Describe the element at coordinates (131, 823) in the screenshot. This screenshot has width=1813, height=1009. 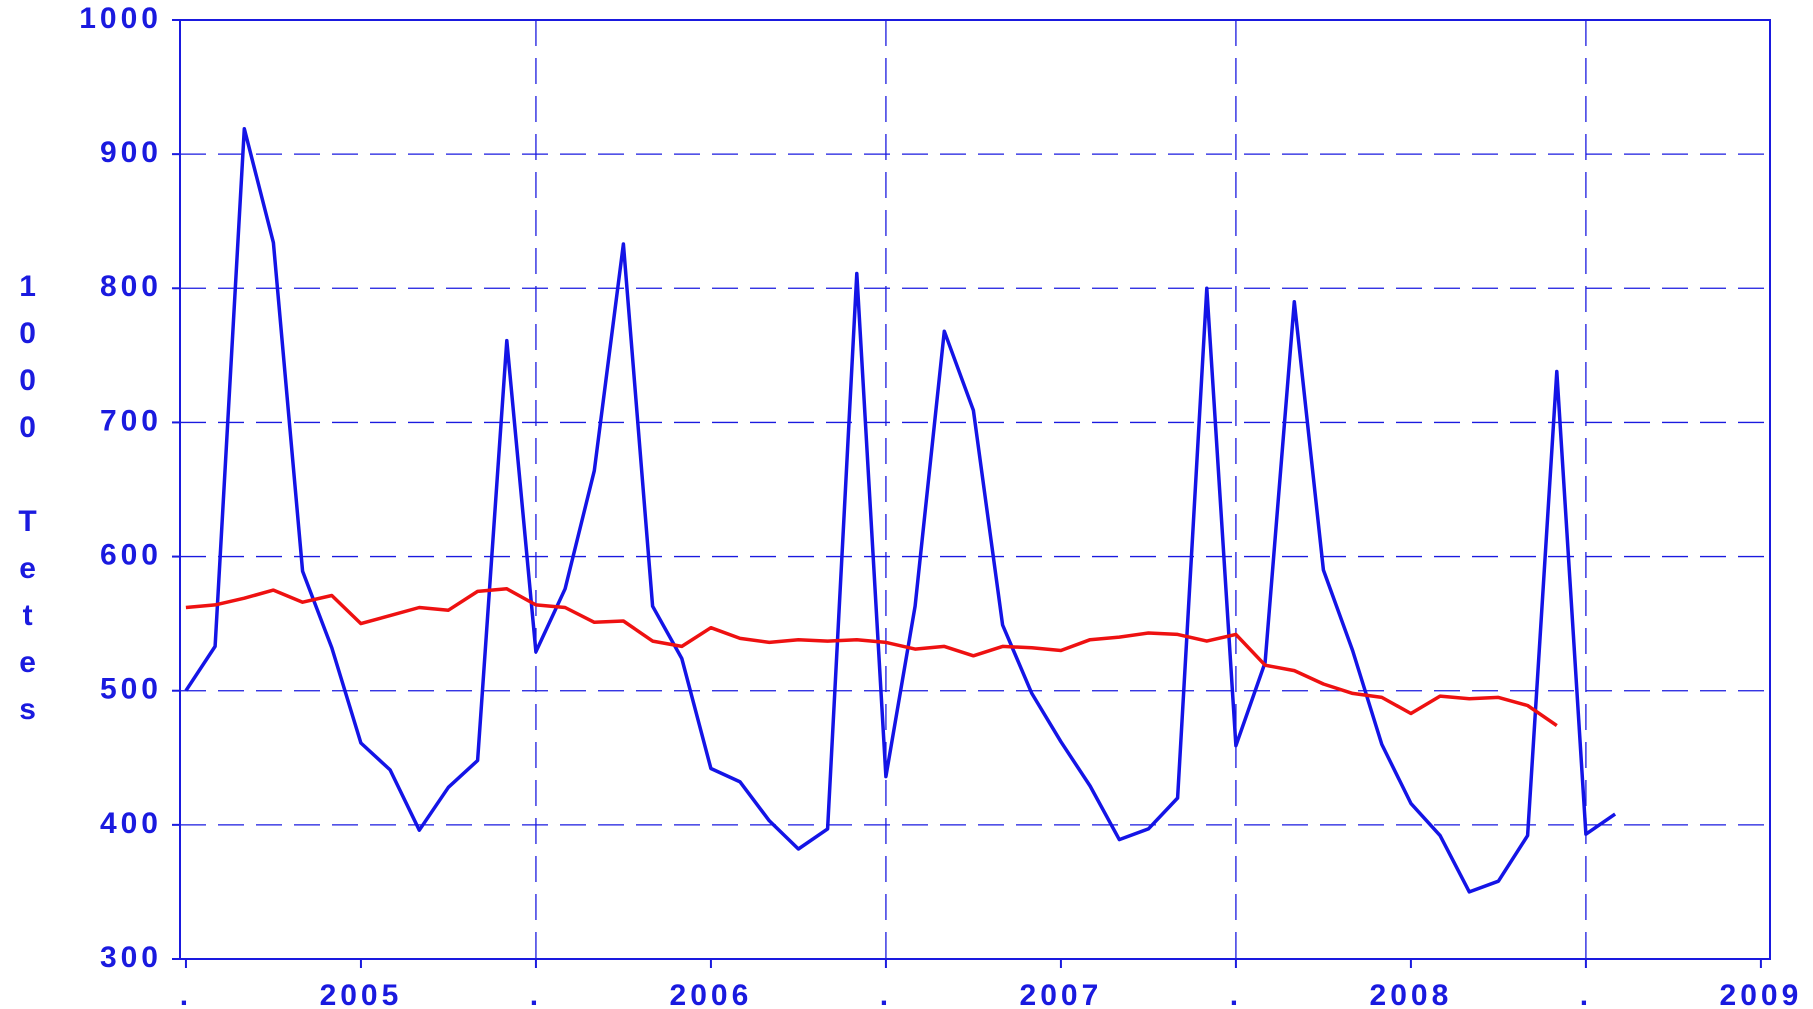
I see `y-tick-label: 400` at that location.